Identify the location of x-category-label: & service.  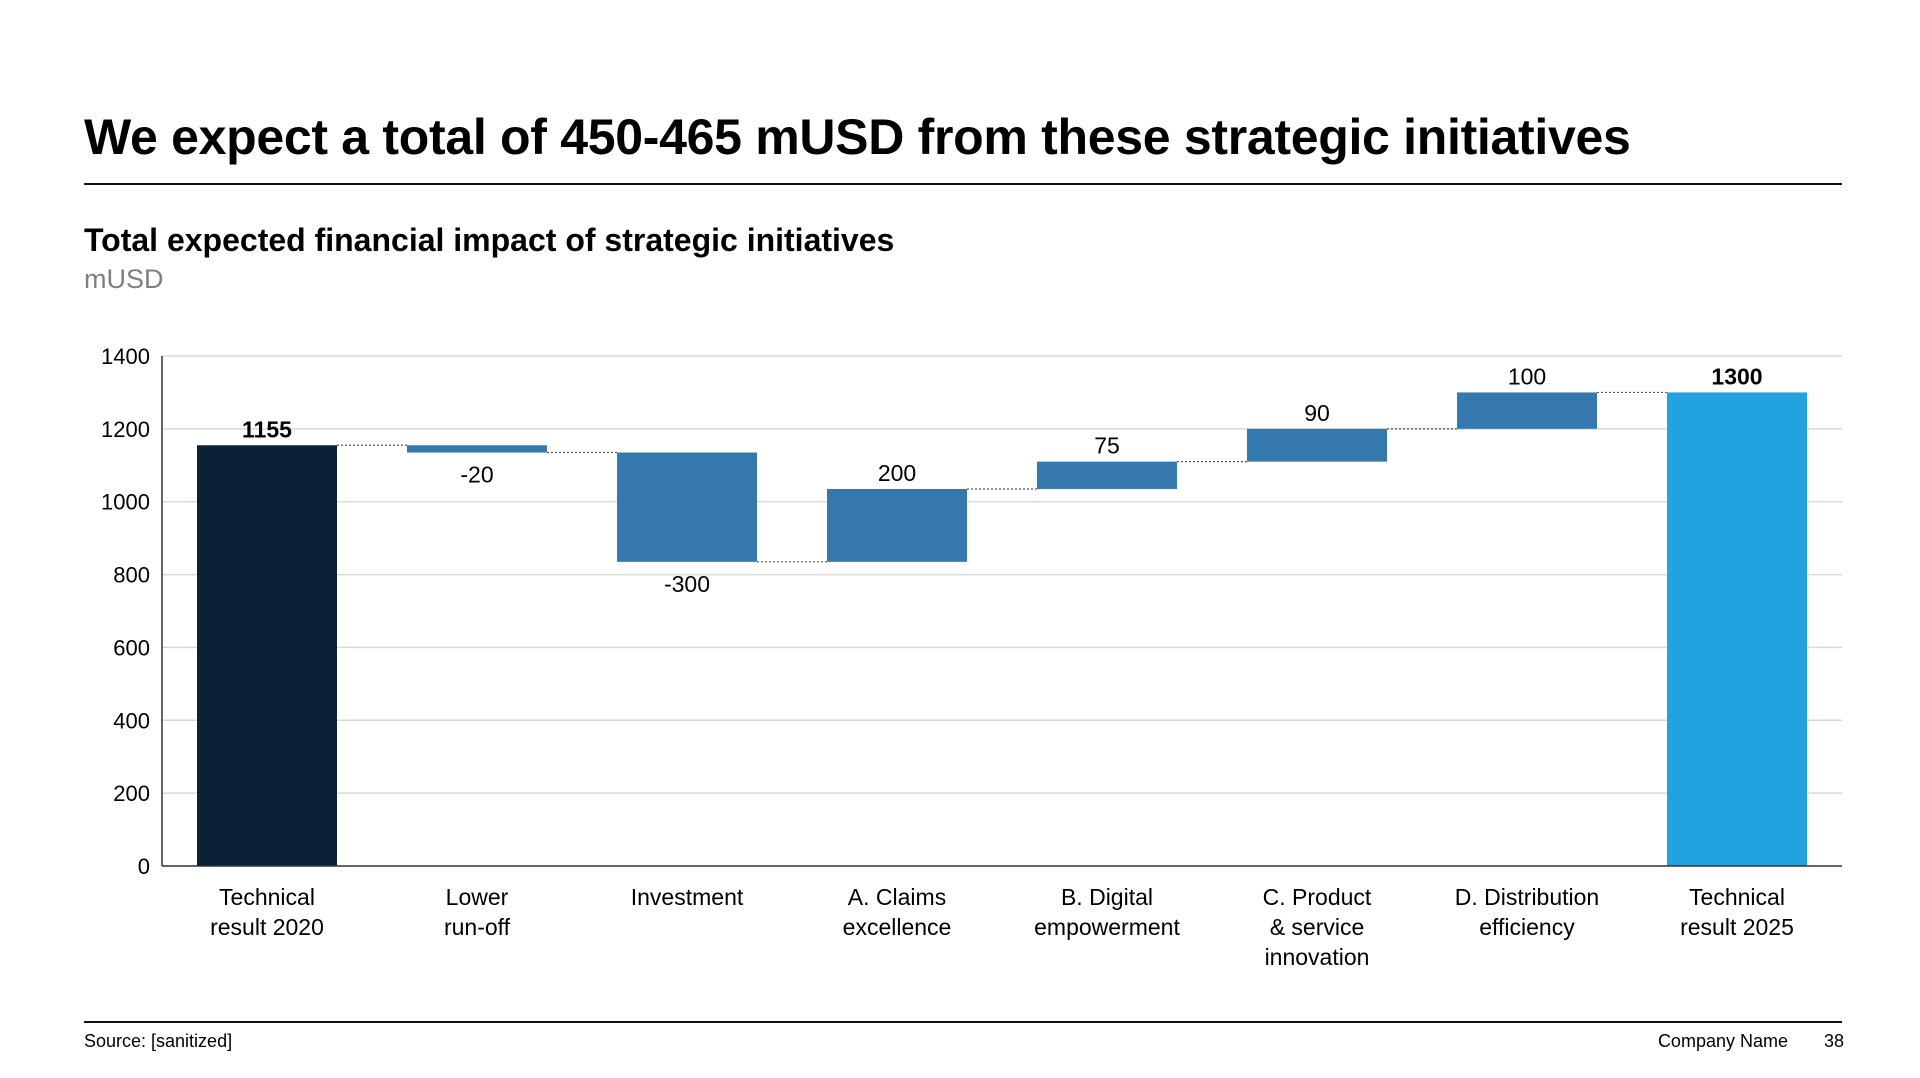
(1317, 927).